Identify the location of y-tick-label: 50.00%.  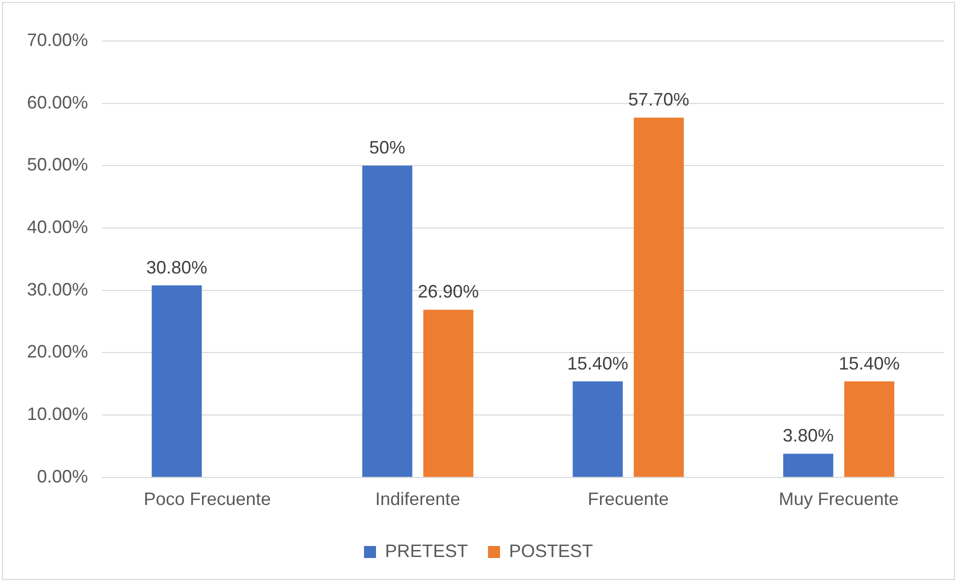
(57, 164).